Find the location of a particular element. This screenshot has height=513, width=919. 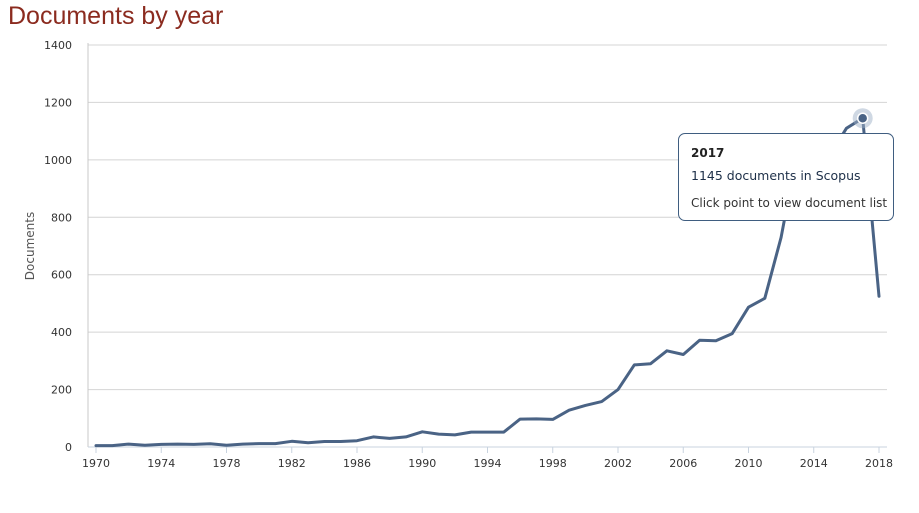

x-tick-label: 1978 is located at coordinates (227, 463).